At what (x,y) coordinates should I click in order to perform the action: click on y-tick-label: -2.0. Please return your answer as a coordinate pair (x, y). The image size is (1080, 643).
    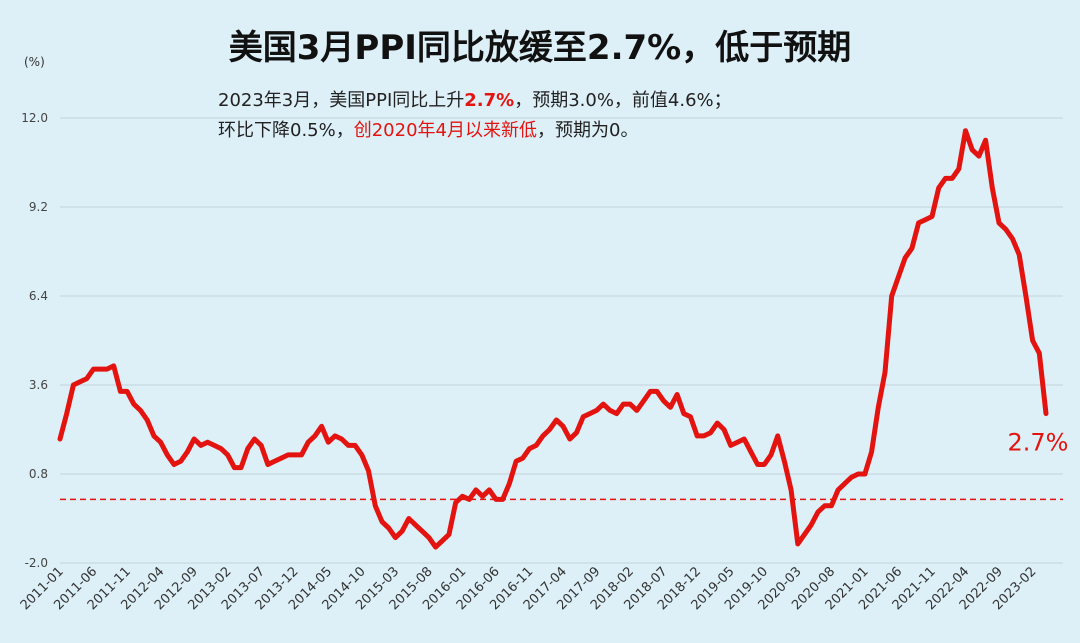
    Looking at the image, I should click on (36, 563).